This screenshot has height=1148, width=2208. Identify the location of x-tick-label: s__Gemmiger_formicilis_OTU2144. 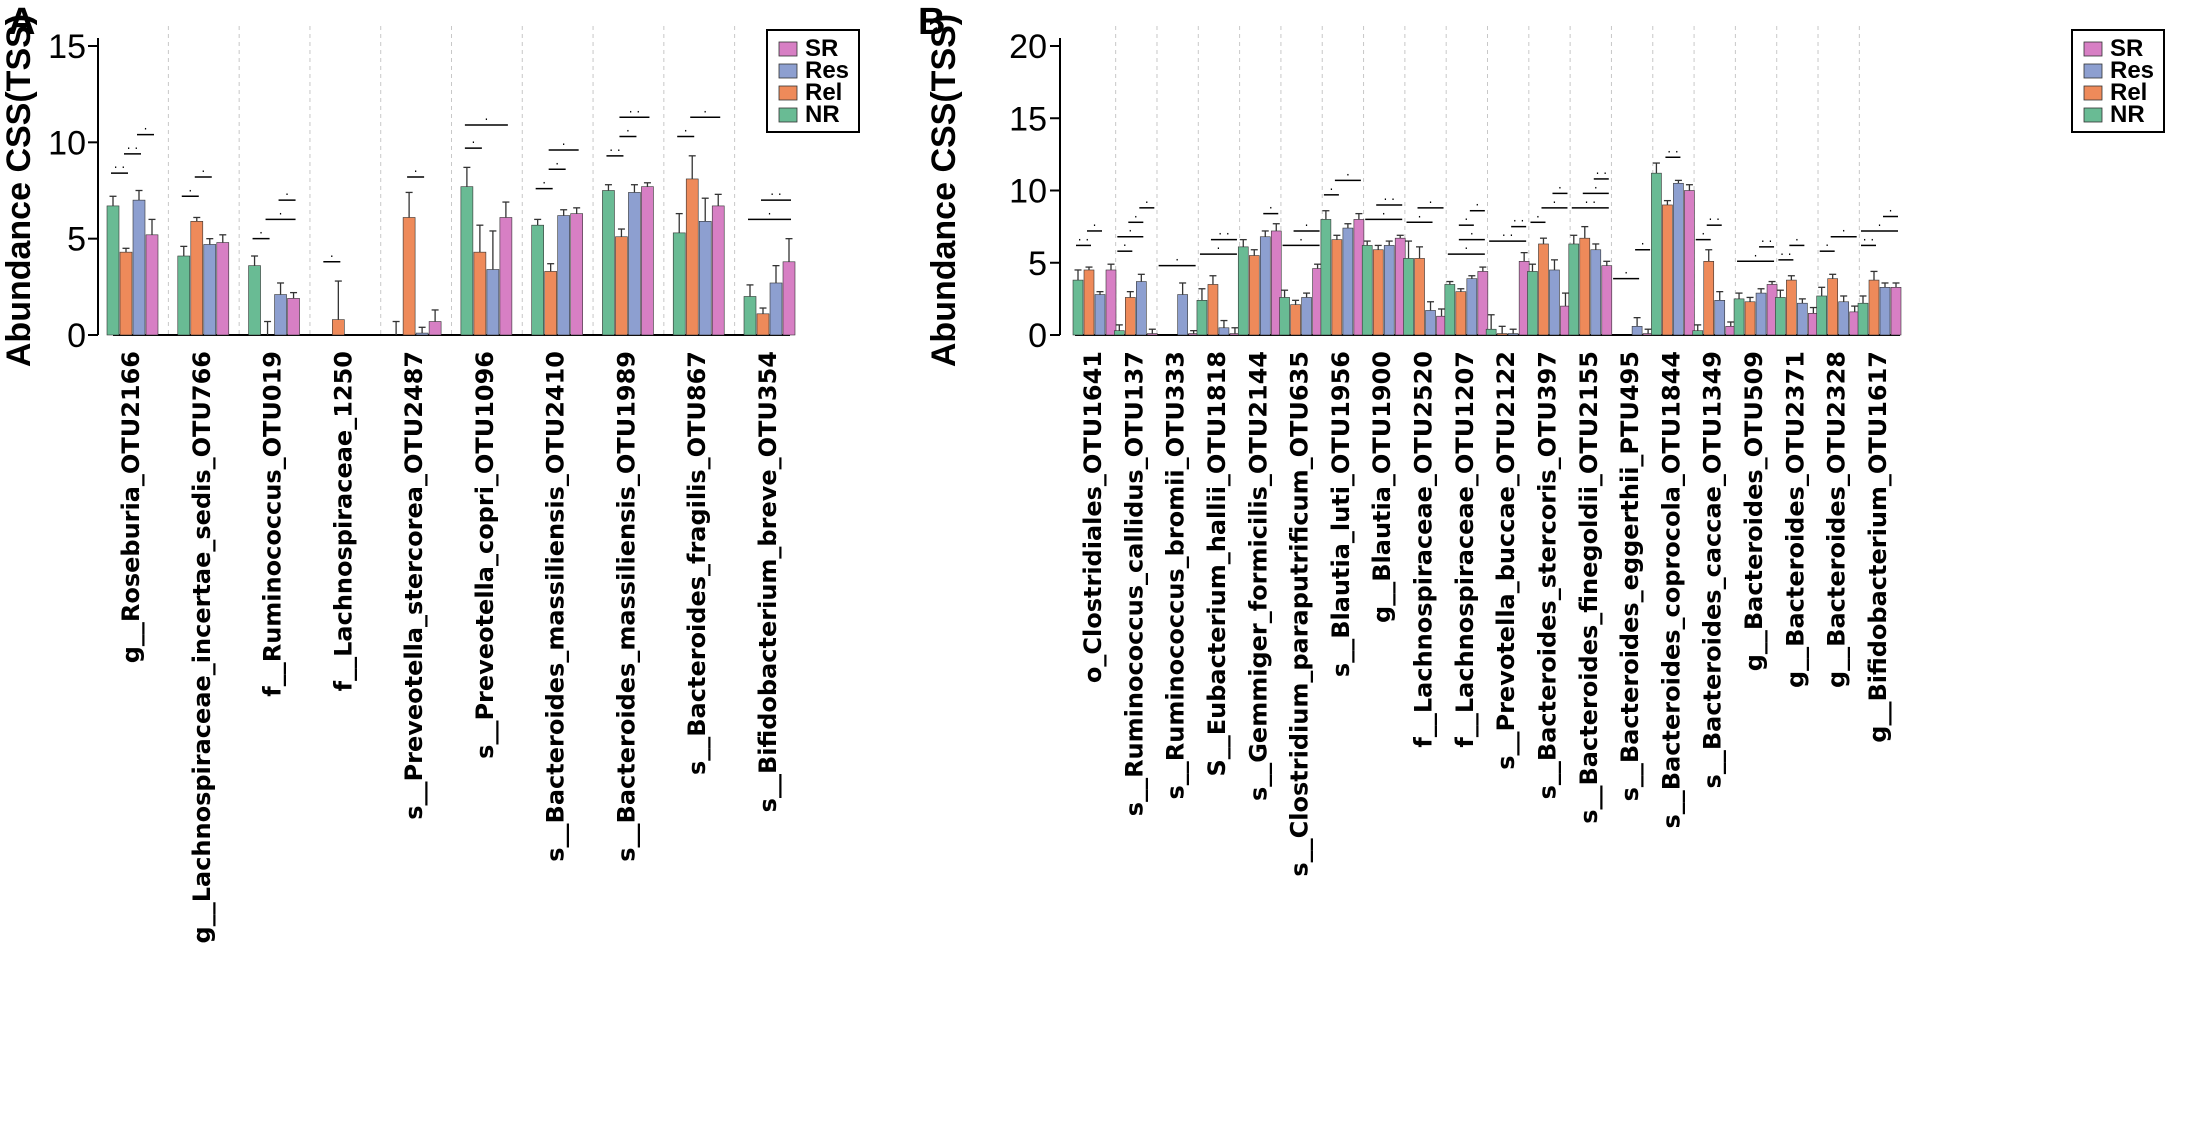
(1258, 576).